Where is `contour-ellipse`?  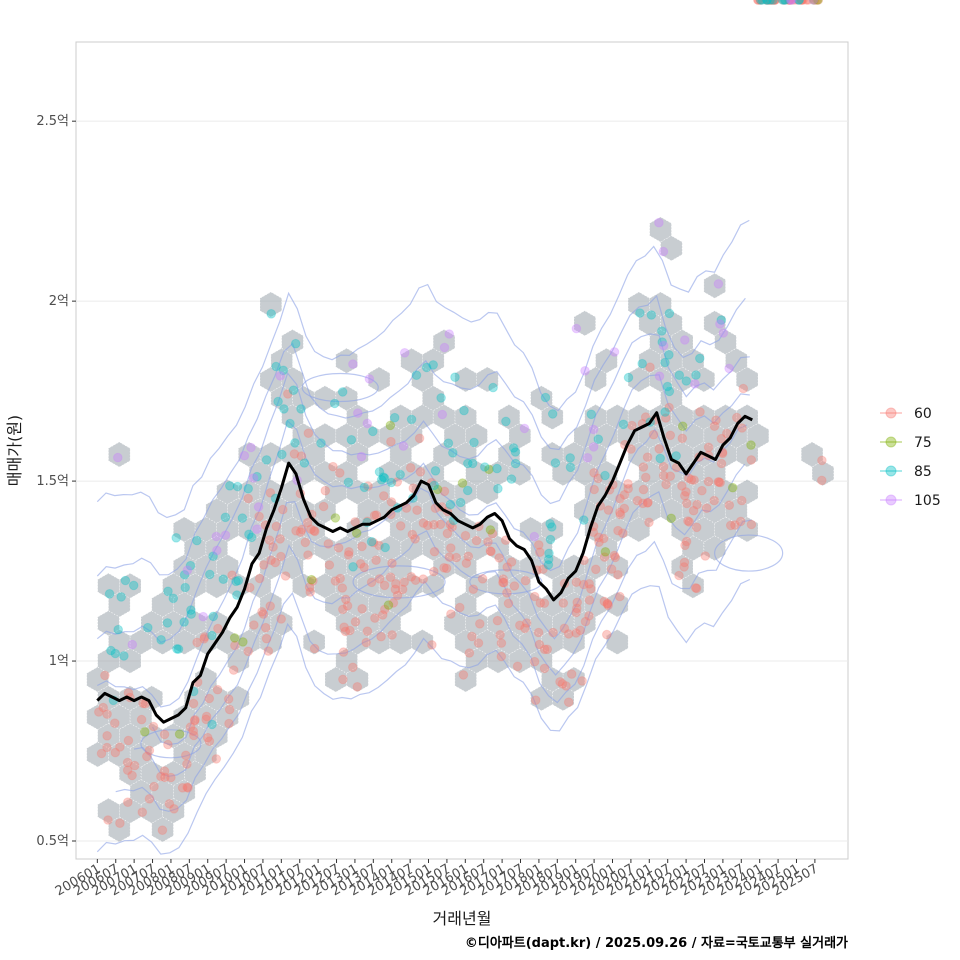
contour-ellipse is located at coordinates (506, 582).